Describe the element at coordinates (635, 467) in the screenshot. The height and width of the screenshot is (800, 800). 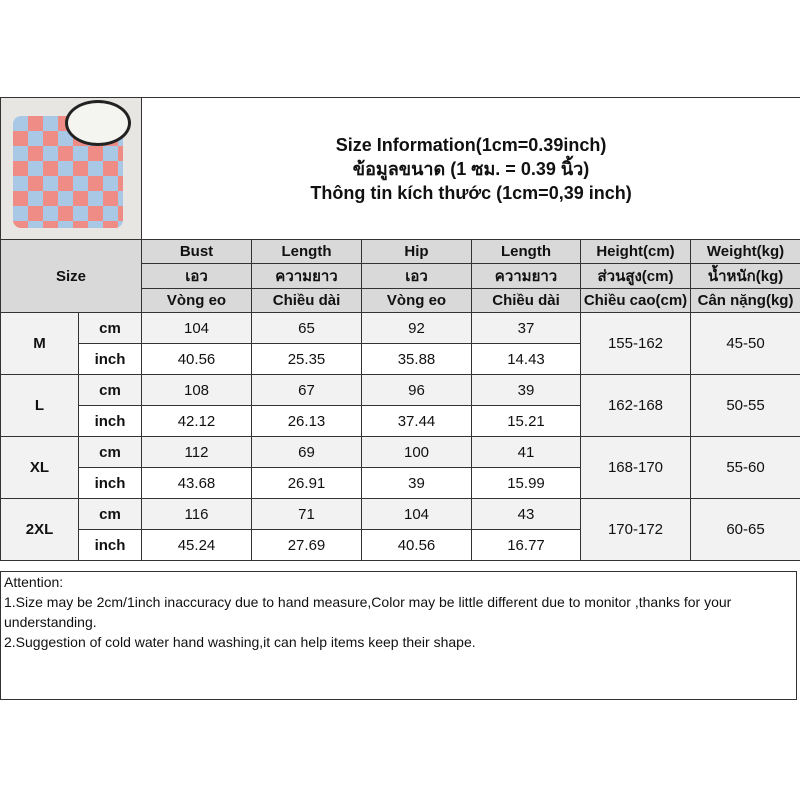
I see `height-range: 168-170` at that location.